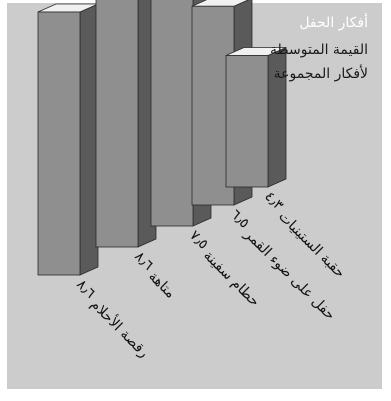 Image resolution: width=391 pixels, height=401 pixels. What do you see at coordinates (319, 62) in the screenshot?
I see `chart-subtitle: القيمة المتوسطة لأفكار المجموعة` at bounding box center [319, 62].